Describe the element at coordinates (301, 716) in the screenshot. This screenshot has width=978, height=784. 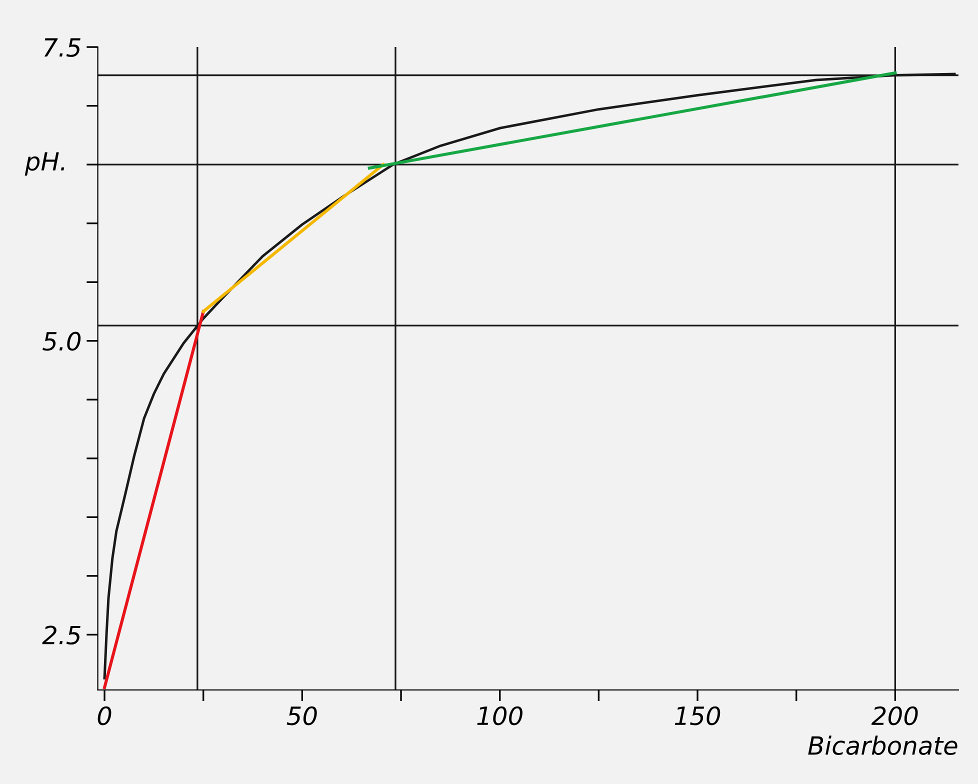
I see `x-tick-label: 50` at that location.